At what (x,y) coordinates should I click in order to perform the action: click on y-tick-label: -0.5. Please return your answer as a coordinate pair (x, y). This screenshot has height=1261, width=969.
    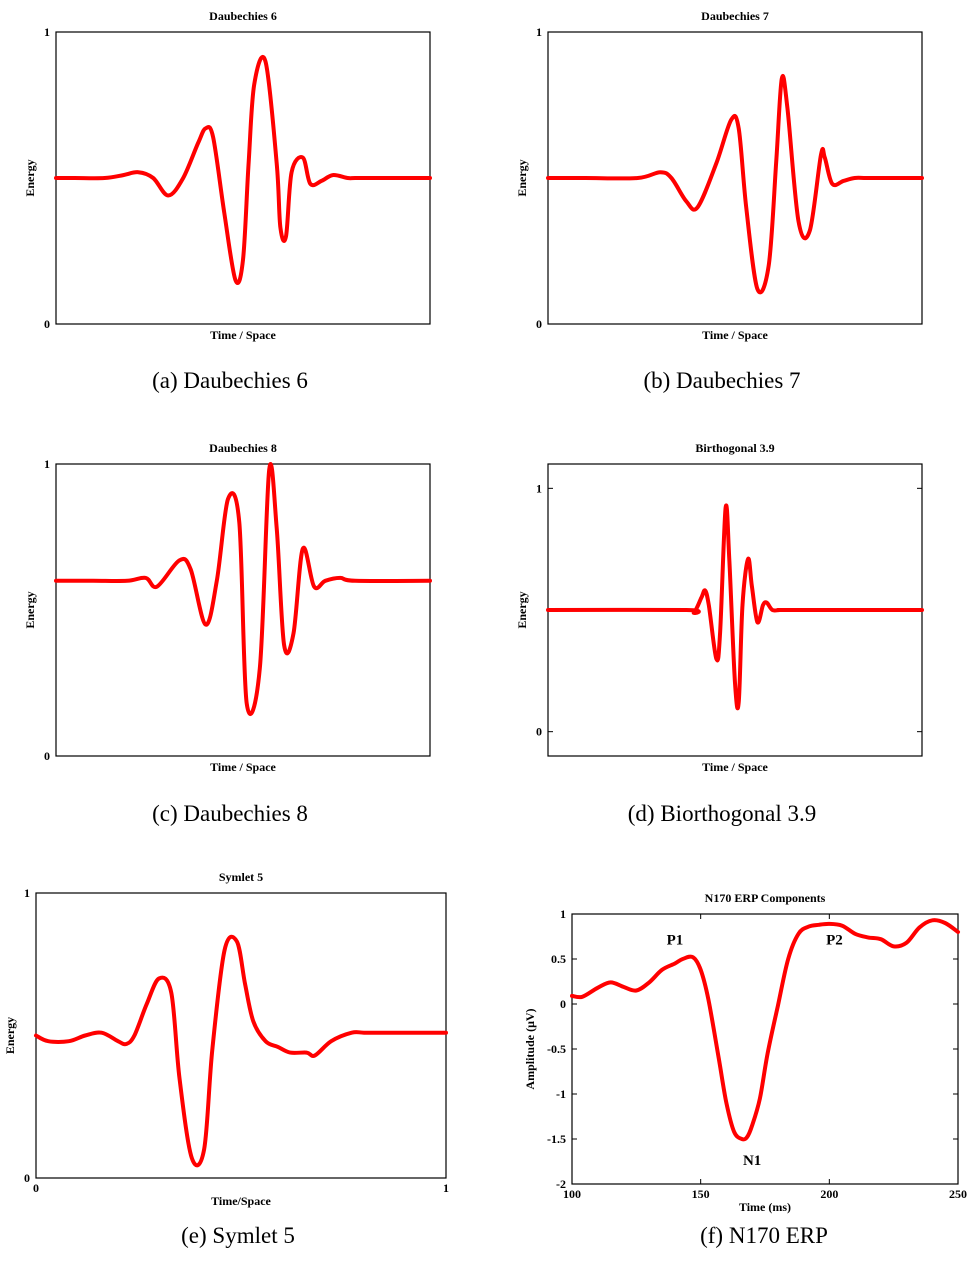
    Looking at the image, I should click on (556, 1049).